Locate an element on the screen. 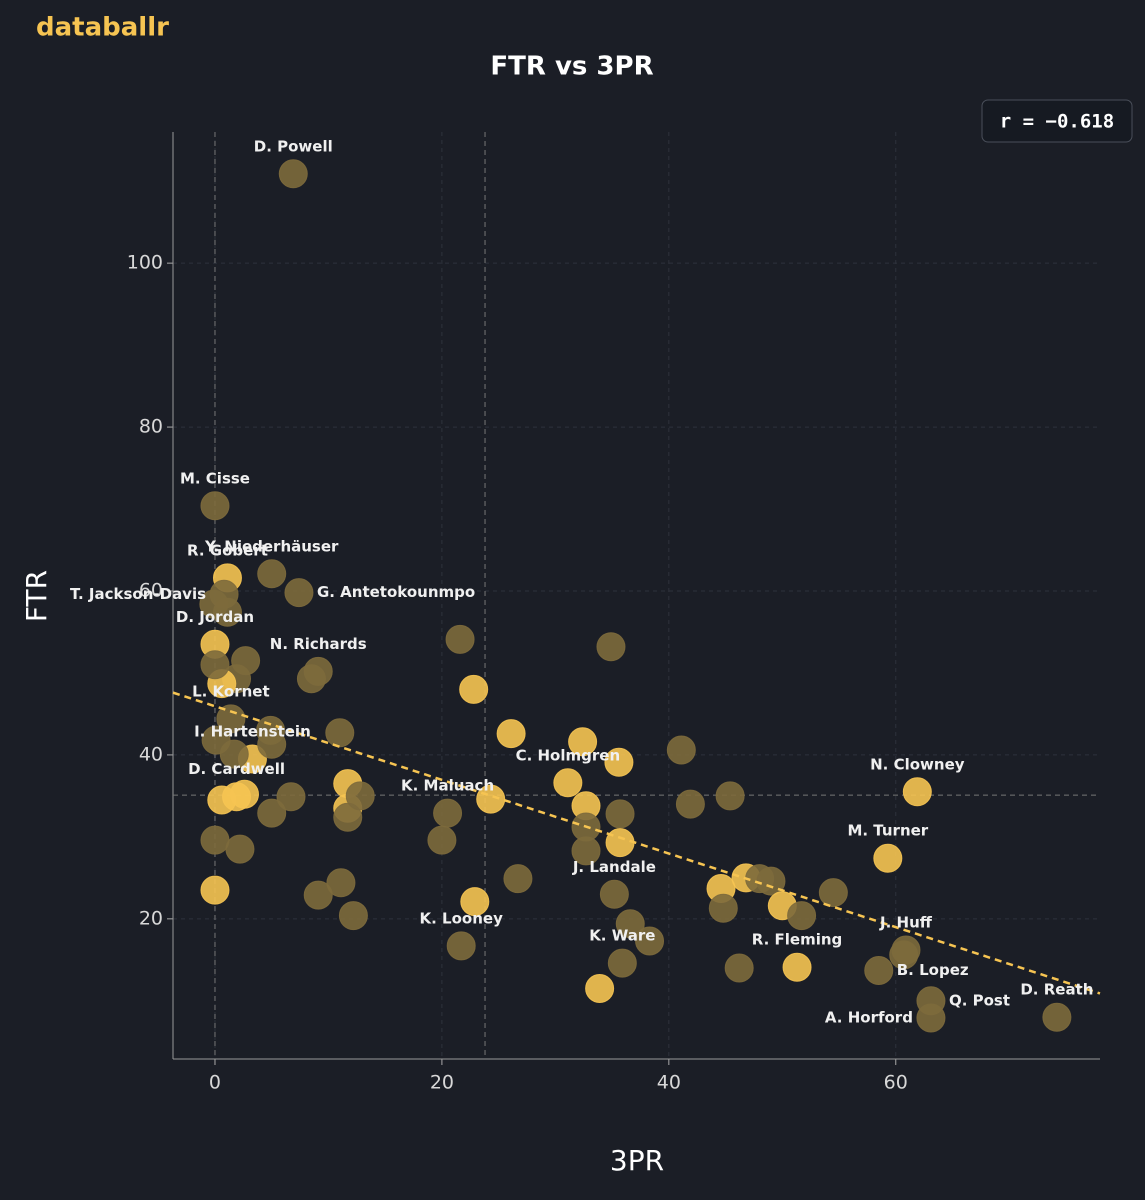 Image resolution: width=1145 pixels, height=1200 pixels. point-label: T. Jackson-Davis is located at coordinates (138, 594).